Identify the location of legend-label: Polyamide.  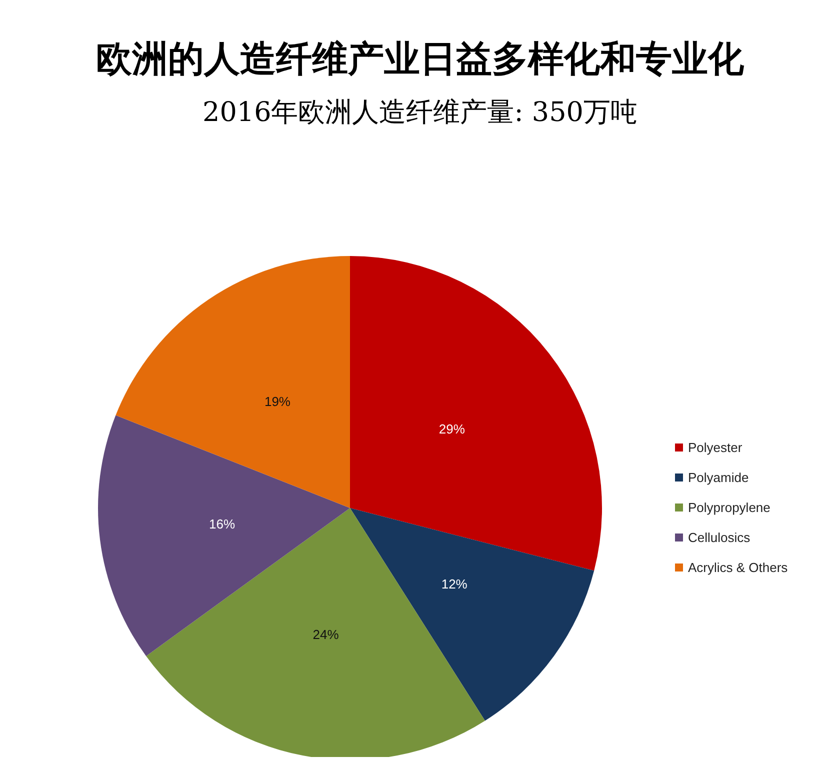
(718, 477).